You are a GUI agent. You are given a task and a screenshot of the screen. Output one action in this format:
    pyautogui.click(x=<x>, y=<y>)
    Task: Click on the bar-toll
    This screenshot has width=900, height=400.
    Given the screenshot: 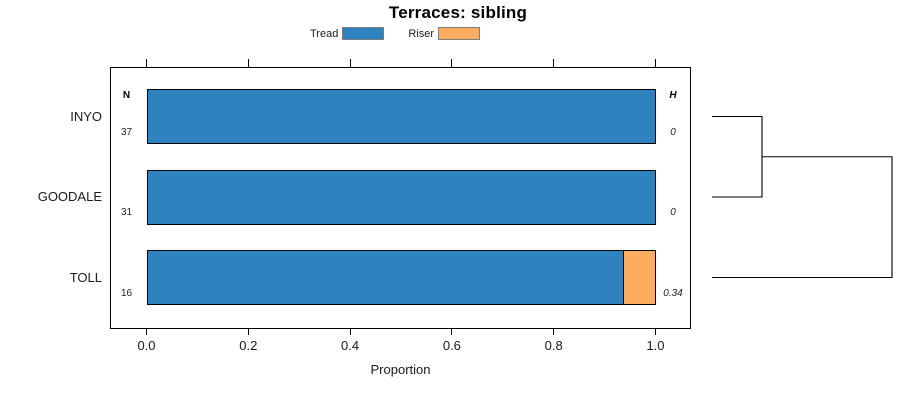 What is the action you would take?
    pyautogui.click(x=401, y=277)
    